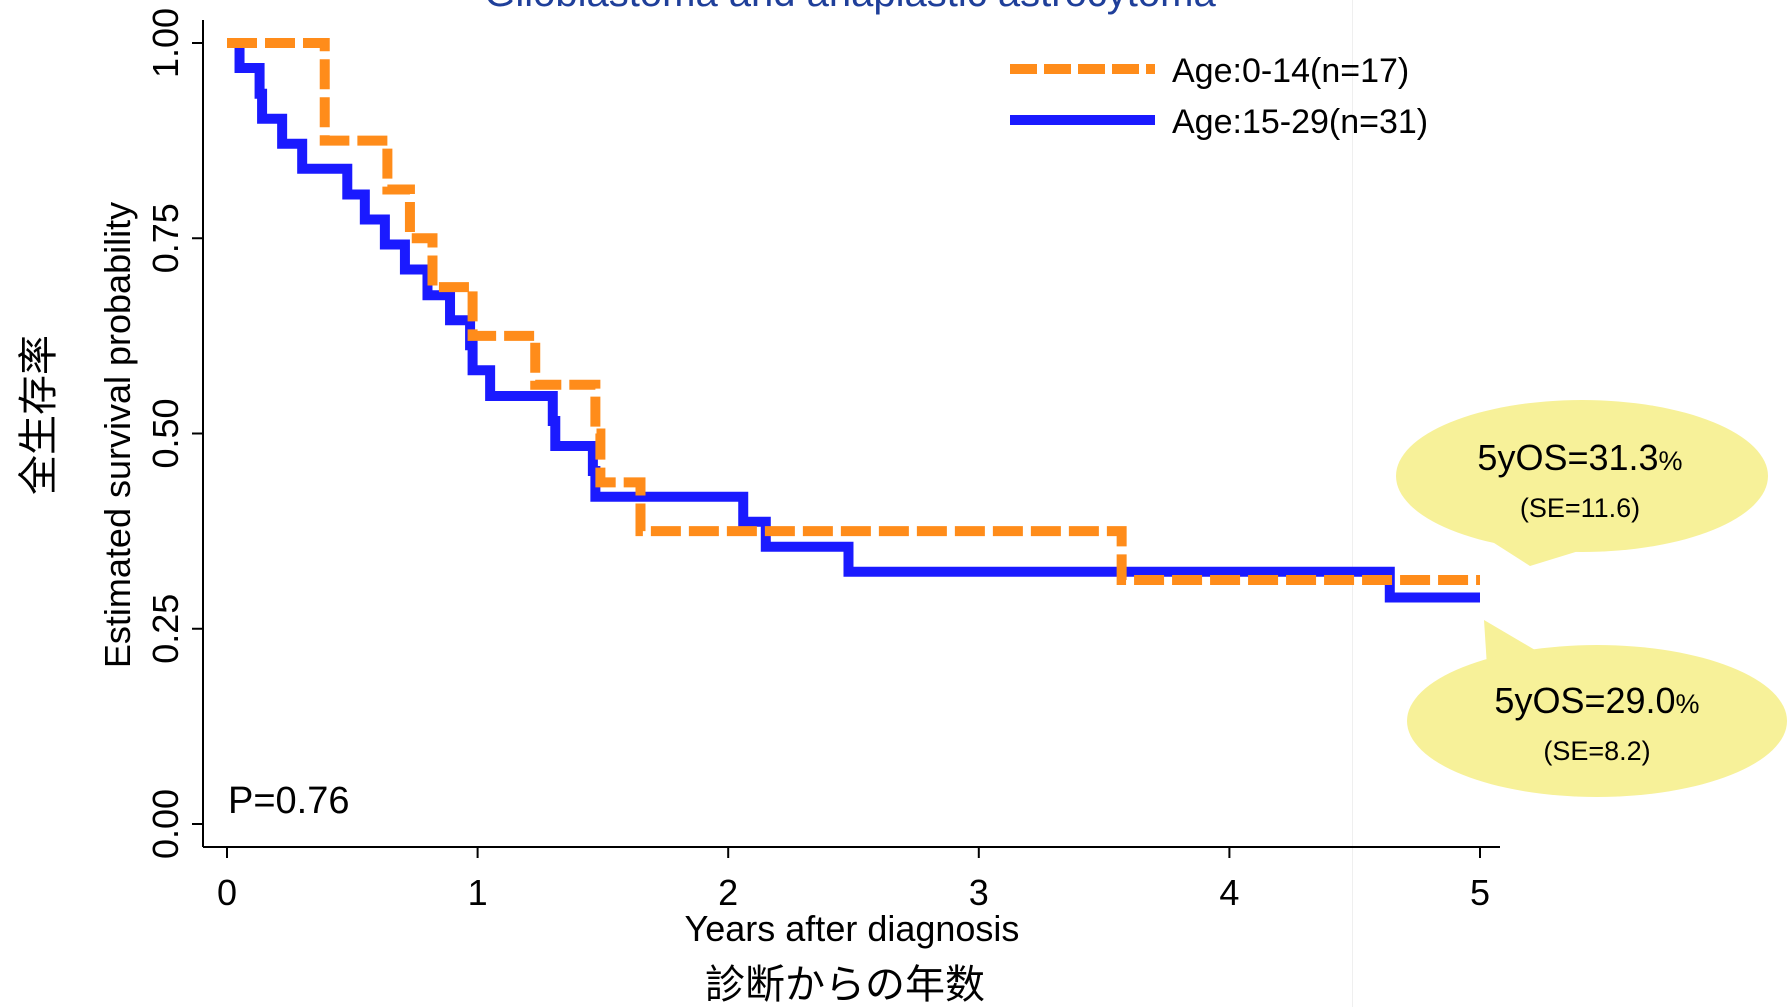 This screenshot has width=1787, height=1007. I want to click on slide-edge, so click(1352, 503).